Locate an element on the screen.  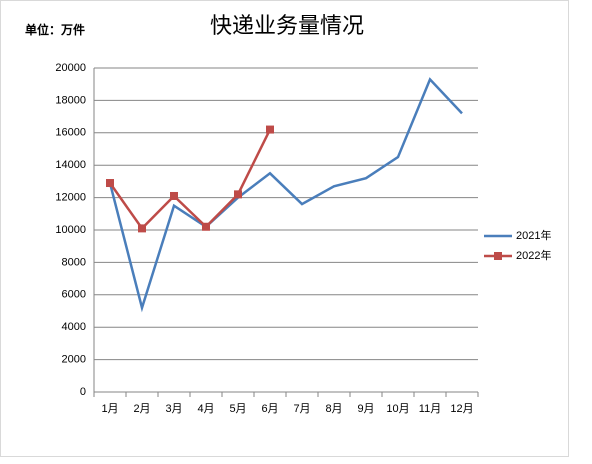
legend-label: 2021年 is located at coordinates (533, 235).